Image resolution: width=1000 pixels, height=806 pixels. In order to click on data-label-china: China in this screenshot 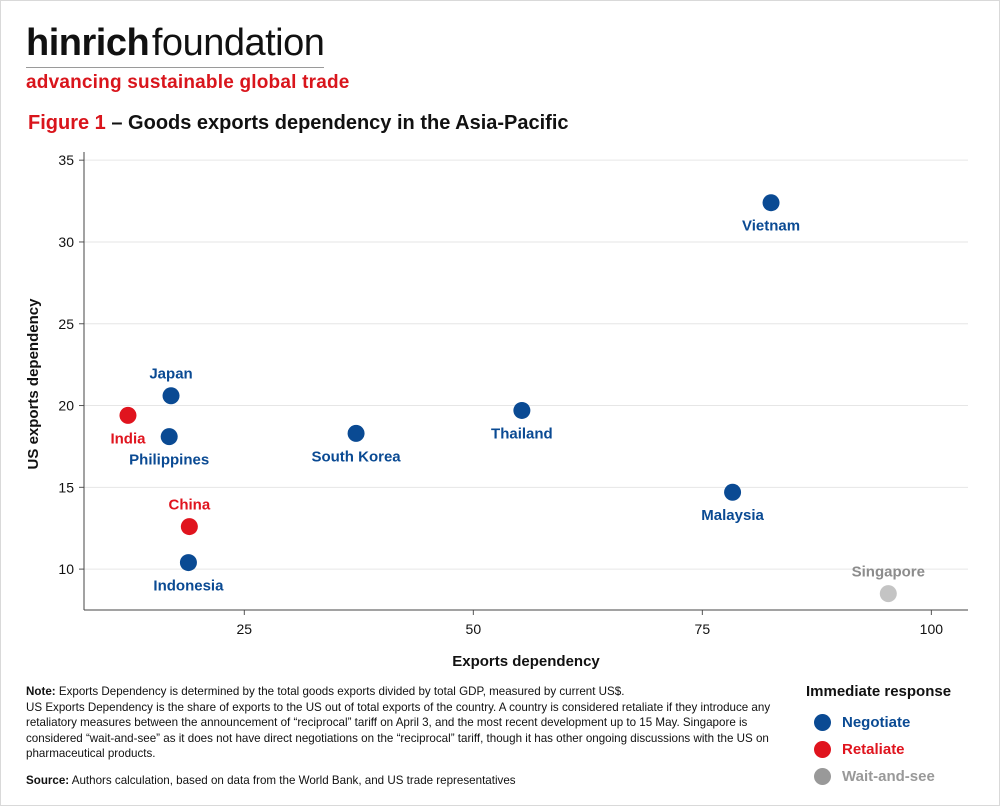, I will do `click(190, 505)`.